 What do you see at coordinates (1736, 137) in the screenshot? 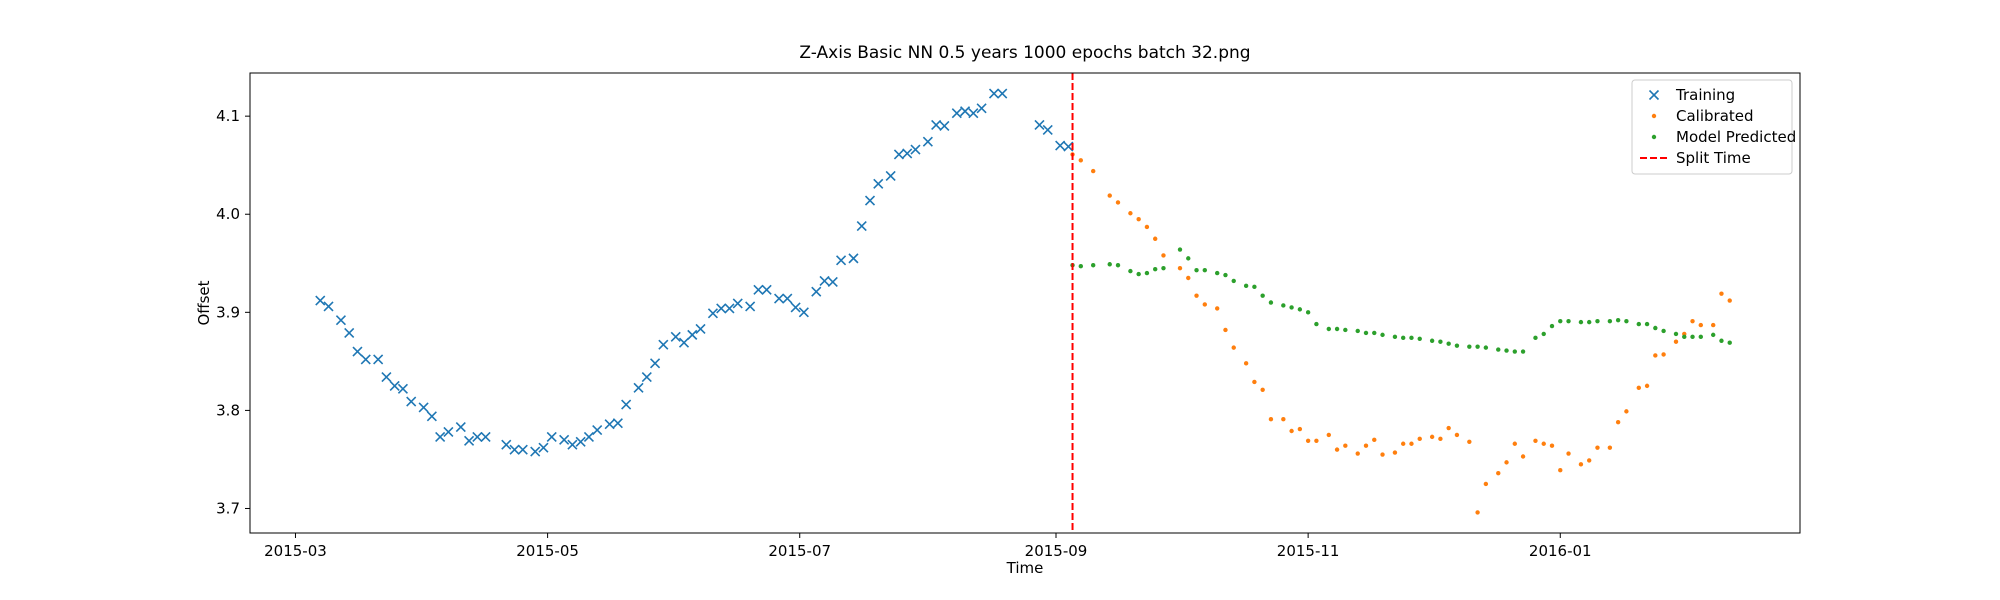
I see `legend-label: Model Predicted` at bounding box center [1736, 137].